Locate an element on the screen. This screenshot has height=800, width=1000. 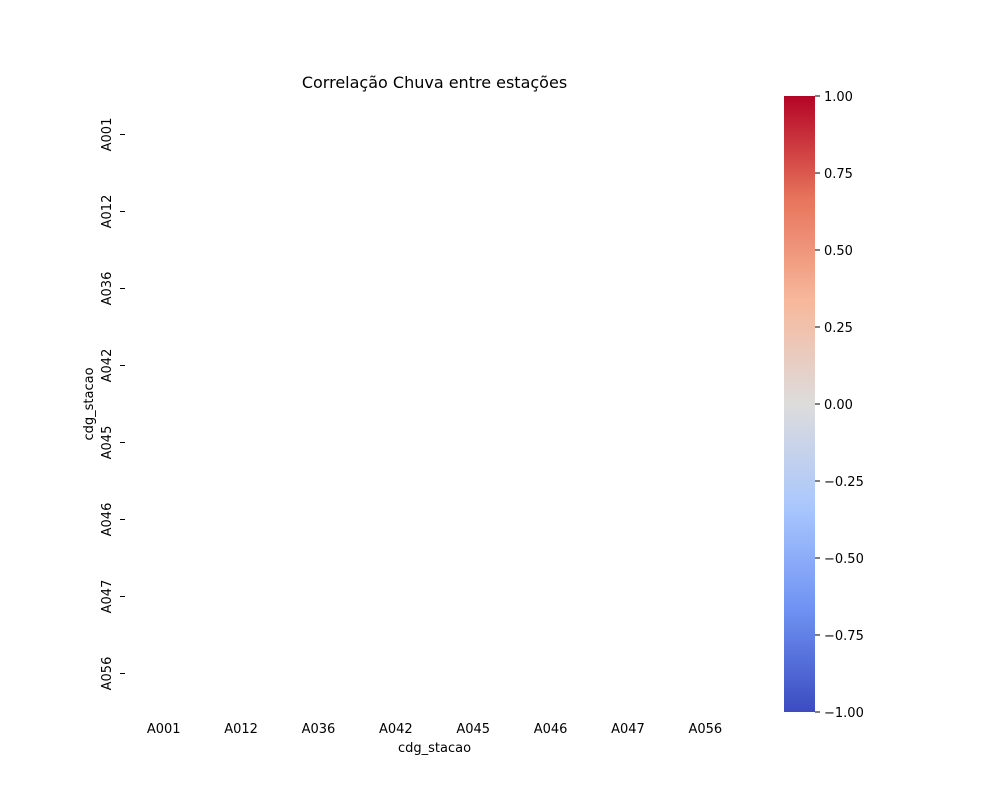
x-axis-label: cdg_stacao is located at coordinates (434, 748).